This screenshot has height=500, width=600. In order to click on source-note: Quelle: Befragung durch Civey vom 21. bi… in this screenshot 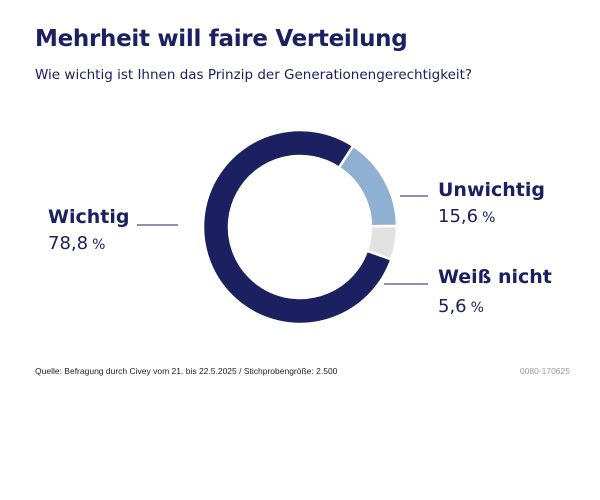, I will do `click(186, 371)`.